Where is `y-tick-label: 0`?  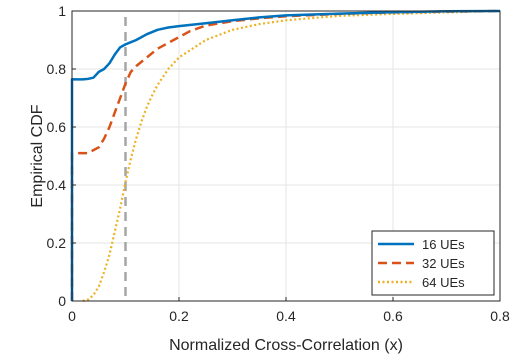
y-tick-label: 0 is located at coordinates (62, 301).